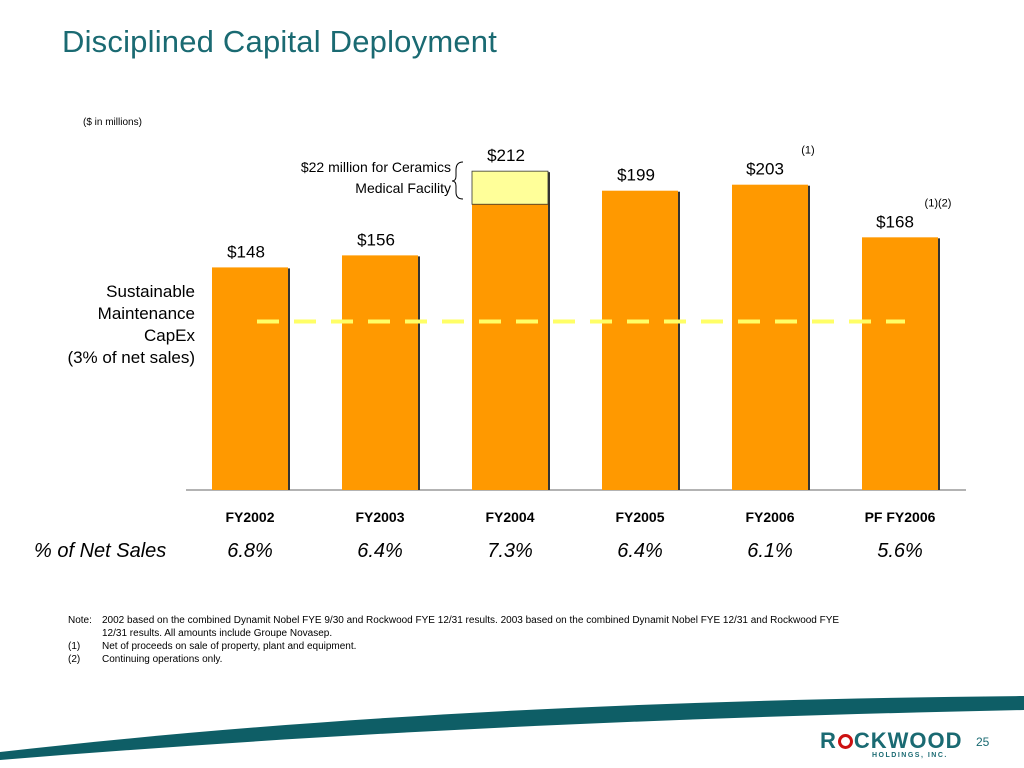  What do you see at coordinates (910, 755) in the screenshot?
I see `logo-subtitle: HOLDINGS, INC.` at bounding box center [910, 755].